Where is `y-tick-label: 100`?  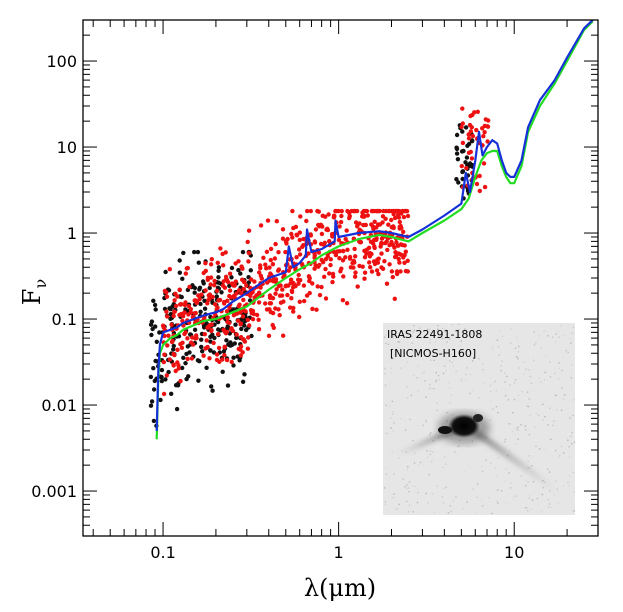 y-tick-label: 100 is located at coordinates (61, 61).